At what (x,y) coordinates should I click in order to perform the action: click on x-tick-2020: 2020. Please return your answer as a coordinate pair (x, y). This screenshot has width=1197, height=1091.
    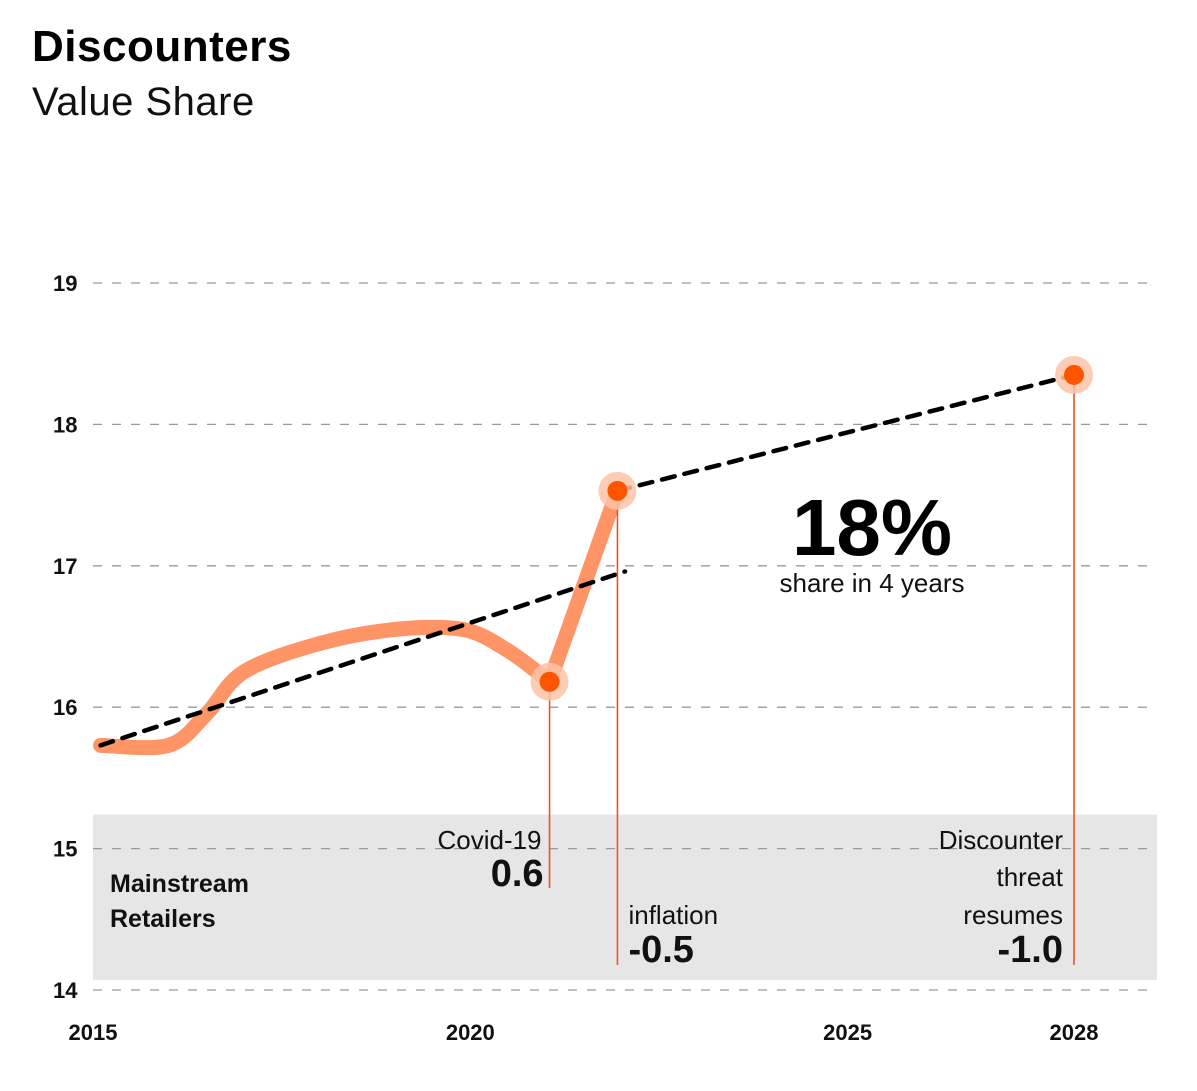
    Looking at the image, I should click on (470, 1032).